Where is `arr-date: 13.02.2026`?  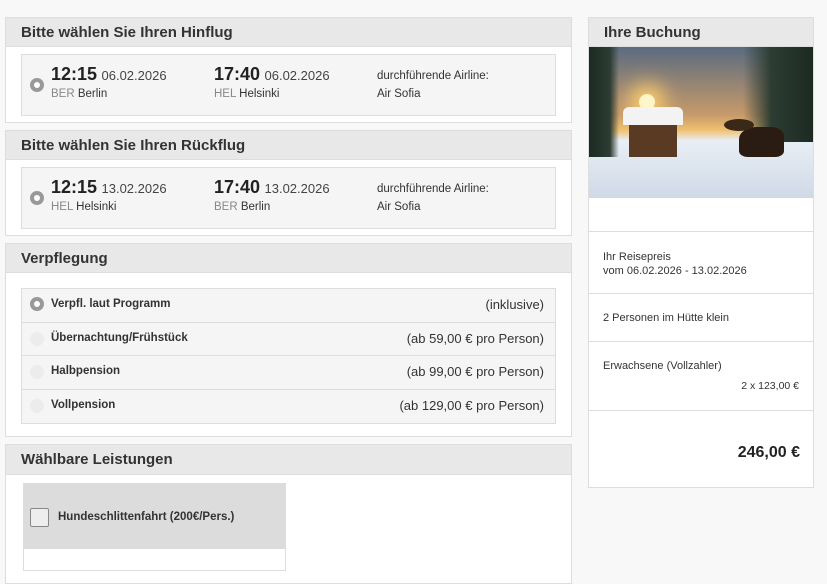 arr-date: 13.02.2026 is located at coordinates (297, 188).